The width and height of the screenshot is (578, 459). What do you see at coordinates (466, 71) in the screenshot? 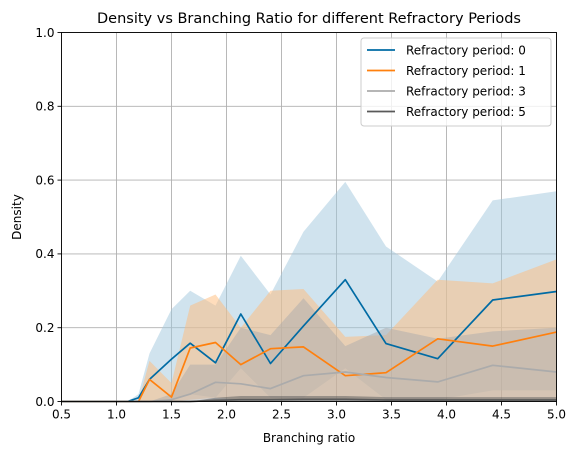
I see `legend-label: Refractory period: 1` at bounding box center [466, 71].